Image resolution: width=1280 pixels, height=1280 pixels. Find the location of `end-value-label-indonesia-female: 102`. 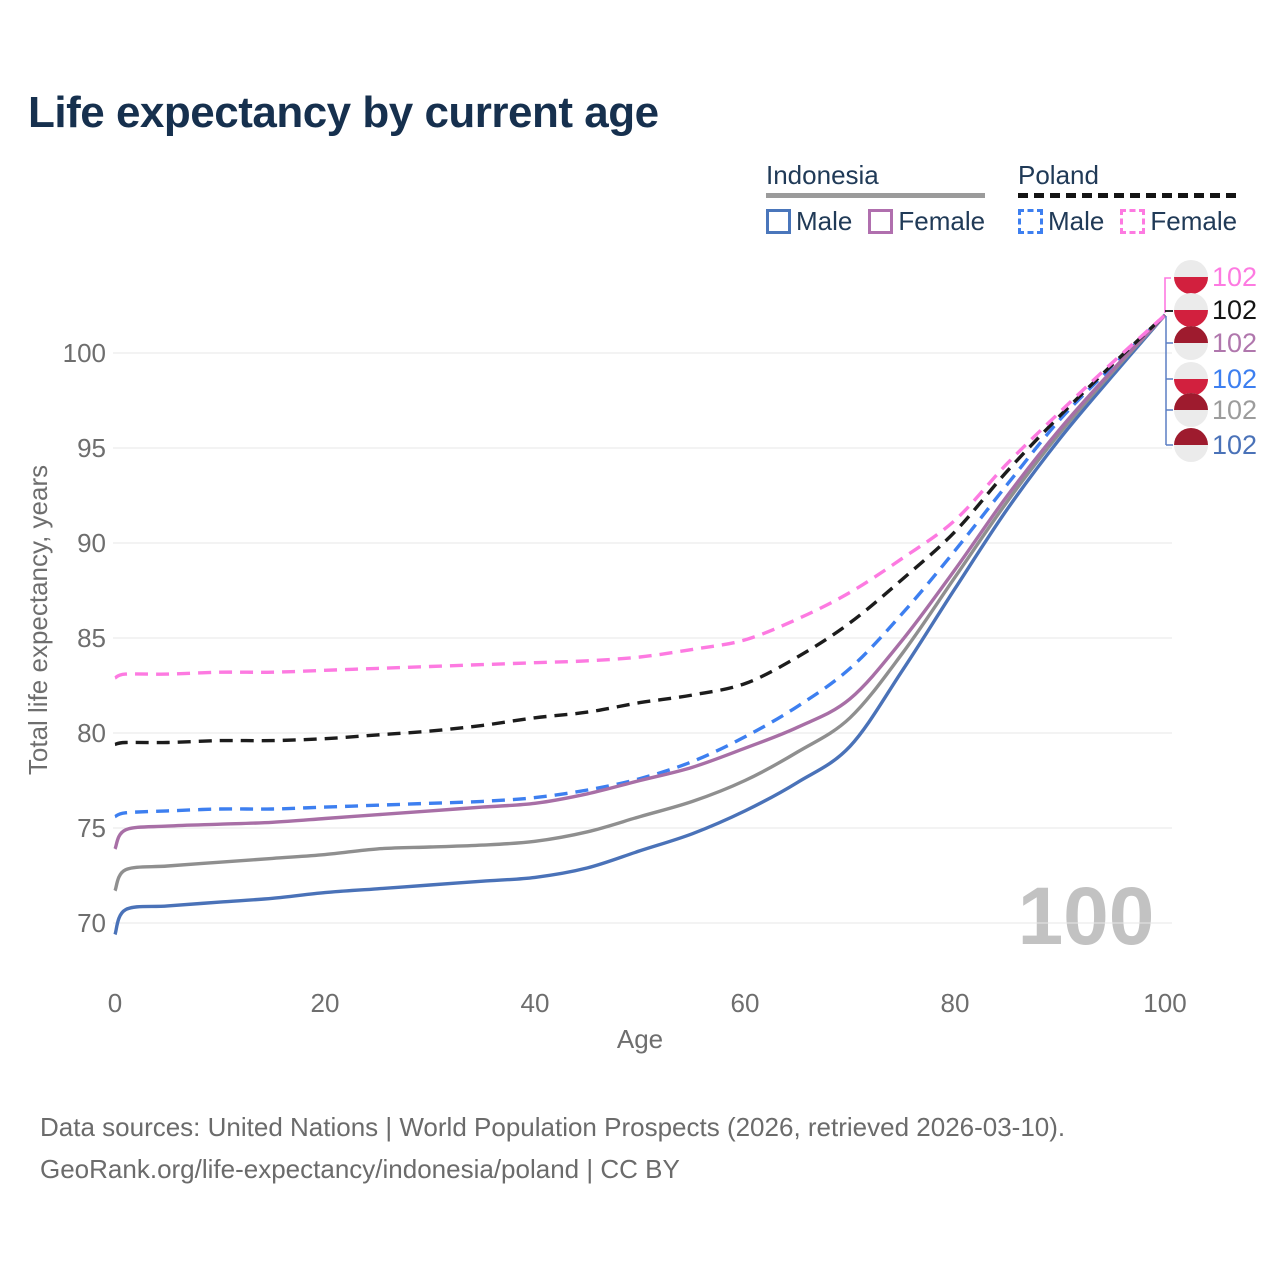

end-value-label-indonesia-female: 102 is located at coordinates (1234, 343).